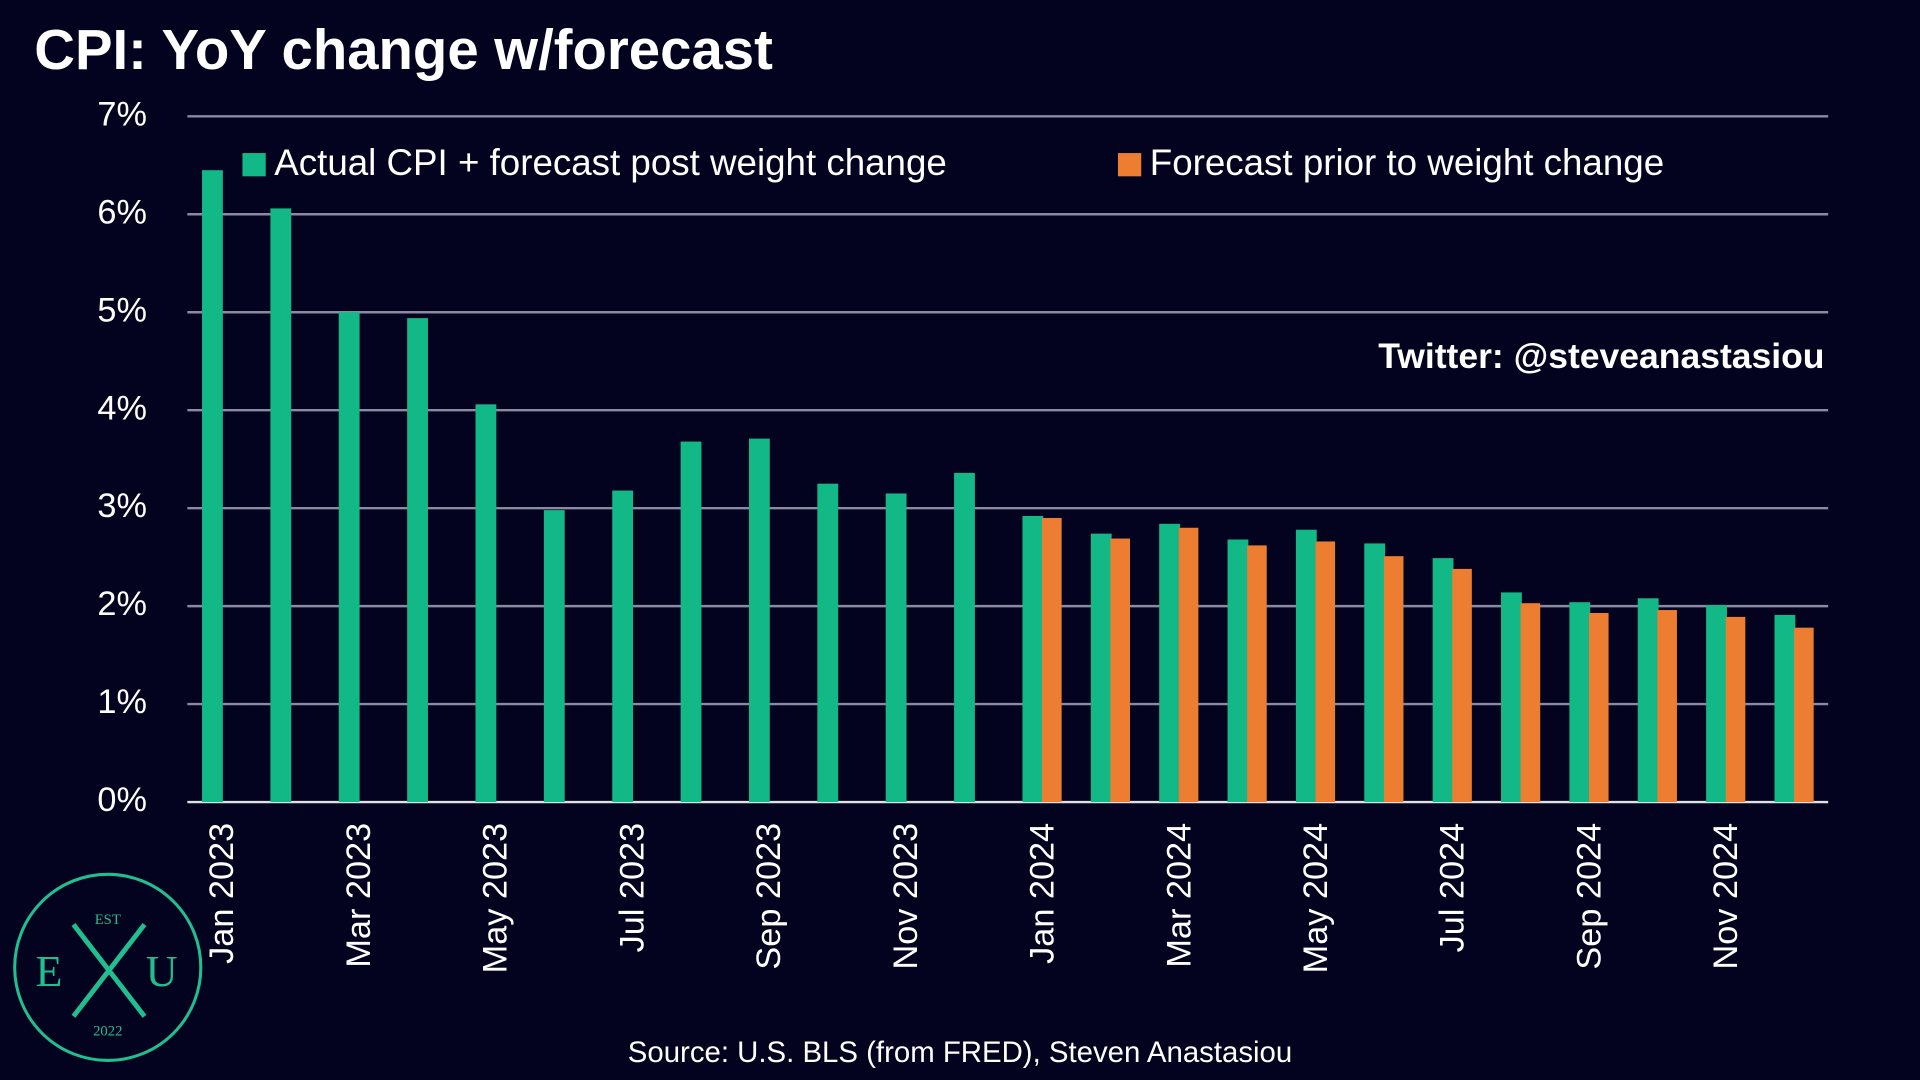 Image resolution: width=1920 pixels, height=1080 pixels. I want to click on y-tick-label: 1%, so click(122, 702).